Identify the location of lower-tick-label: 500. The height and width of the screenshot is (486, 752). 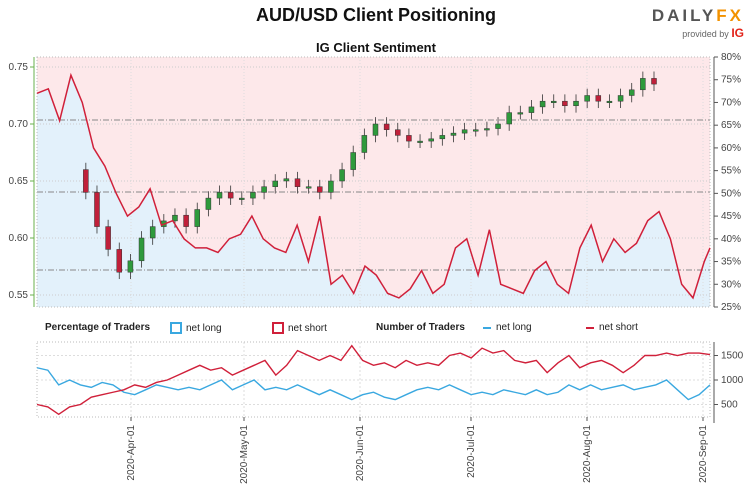
(729, 405).